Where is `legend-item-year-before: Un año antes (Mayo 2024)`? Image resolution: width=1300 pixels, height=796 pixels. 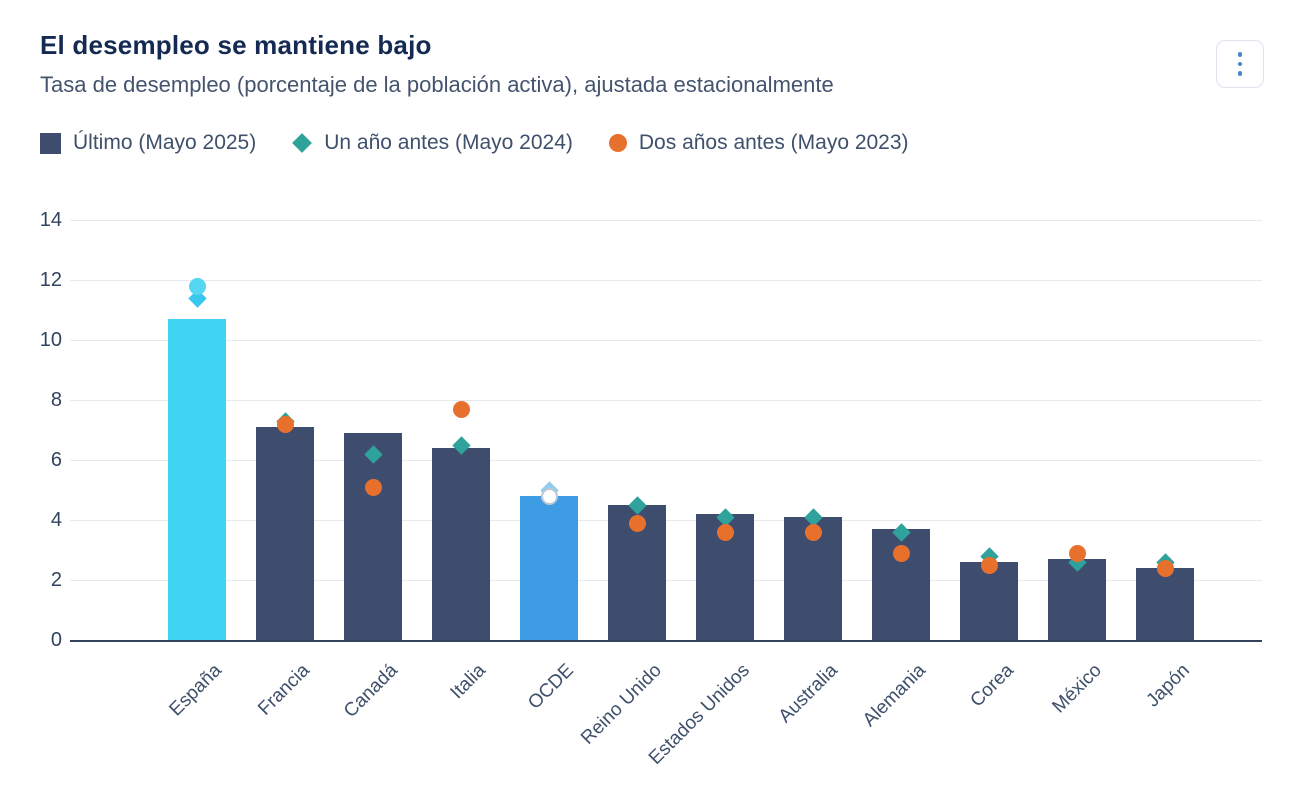
legend-item-year-before: Un año antes (Mayo 2024) is located at coordinates (432, 143).